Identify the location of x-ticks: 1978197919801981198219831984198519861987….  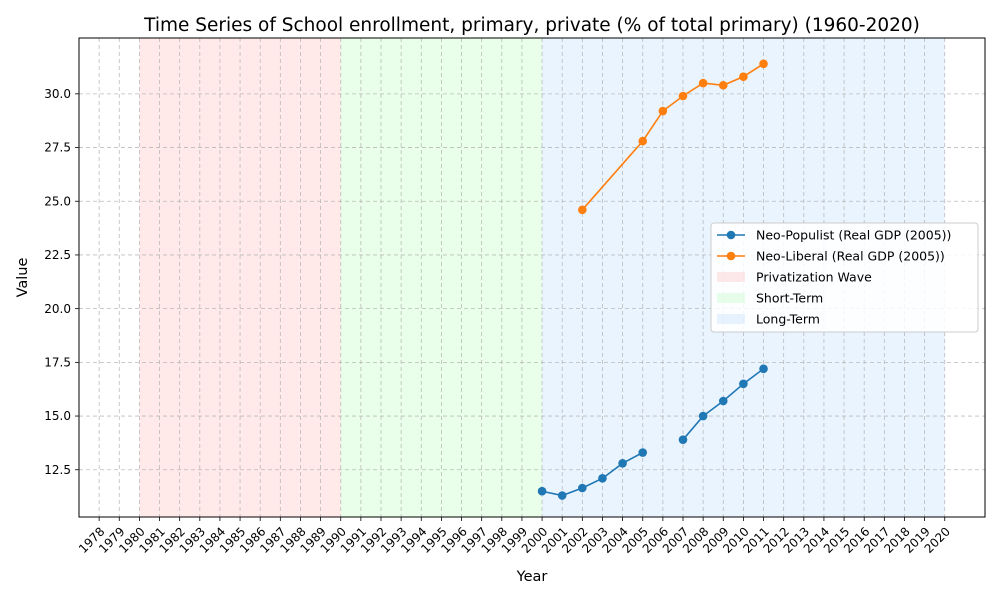
(514, 536).